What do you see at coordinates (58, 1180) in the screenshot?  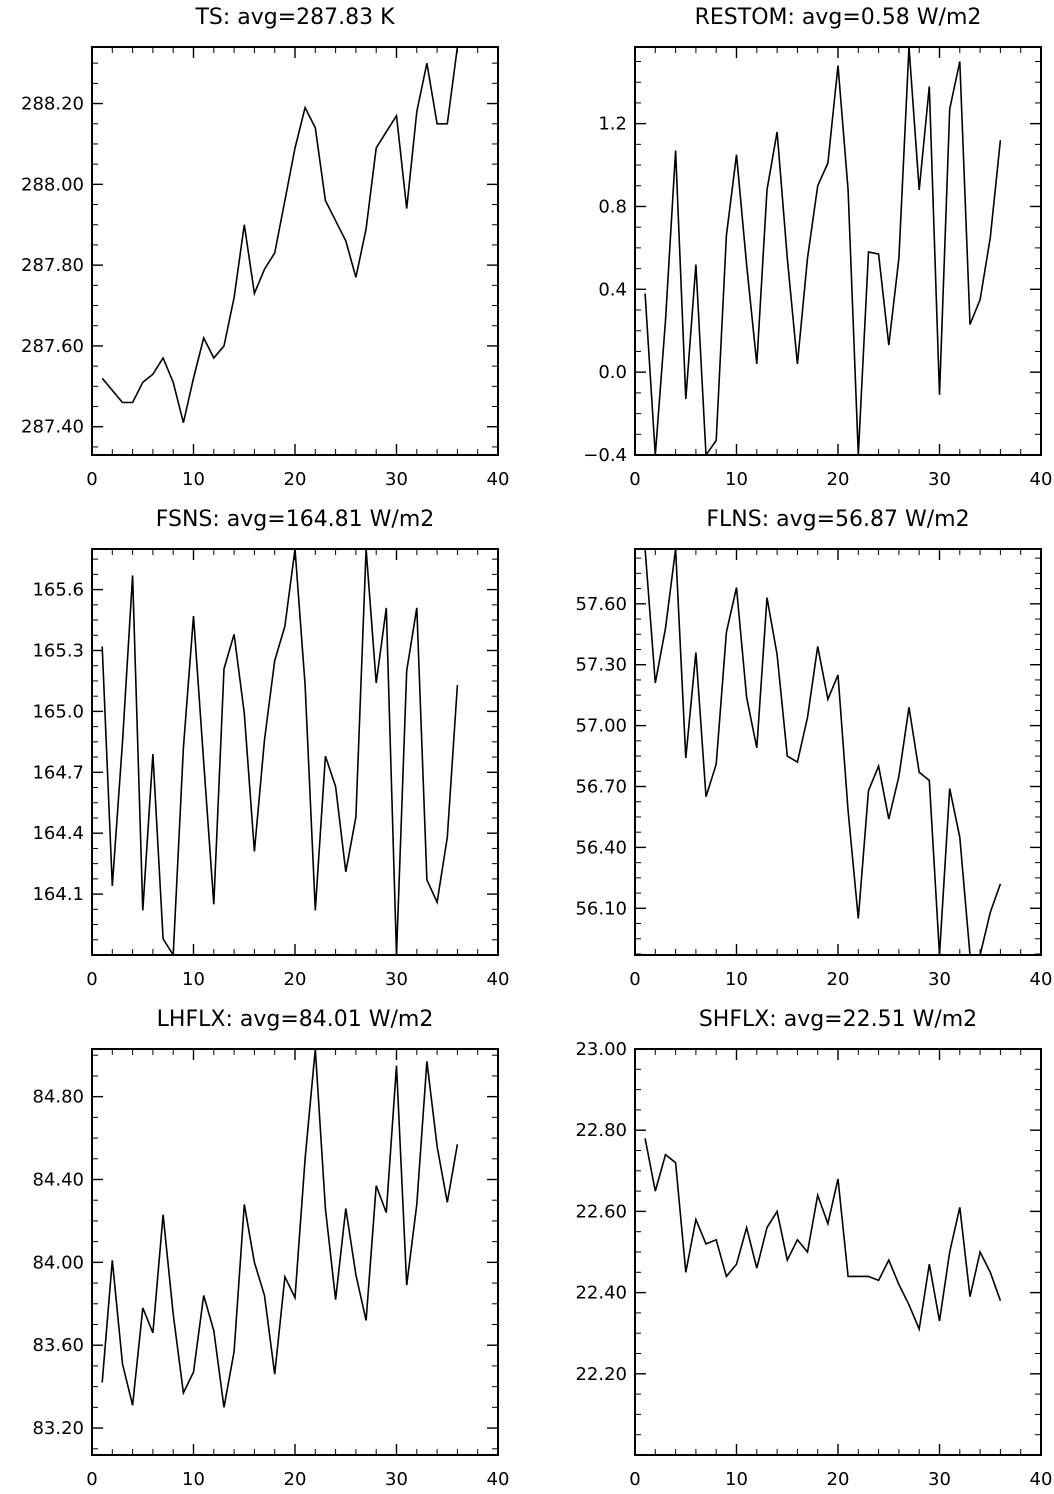 I see `y-tick-label: 84.40` at bounding box center [58, 1180].